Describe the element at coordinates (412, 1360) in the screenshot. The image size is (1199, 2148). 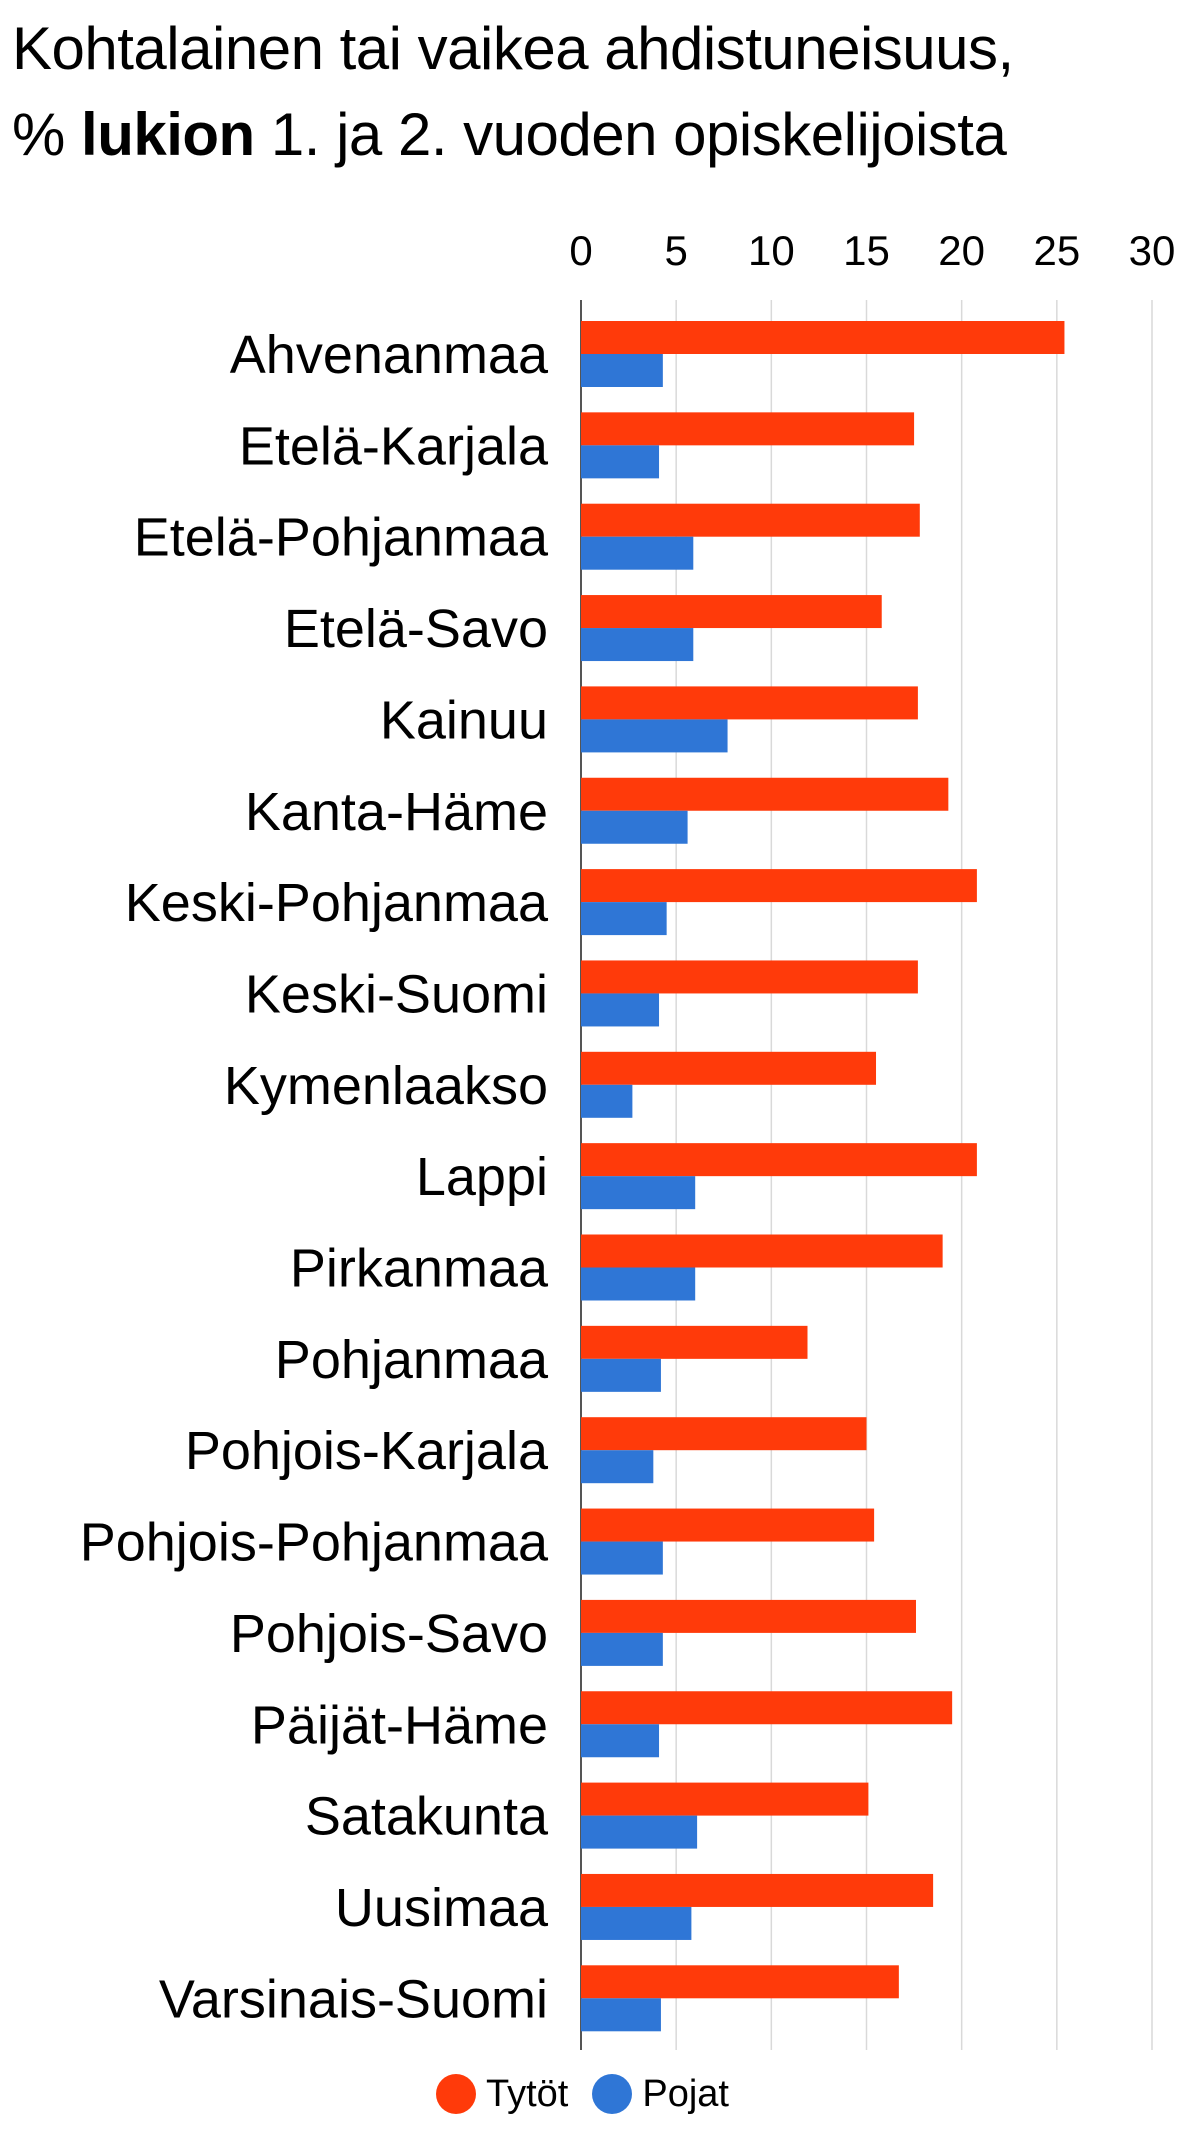
I see `category-label: Pohjanmaa` at that location.